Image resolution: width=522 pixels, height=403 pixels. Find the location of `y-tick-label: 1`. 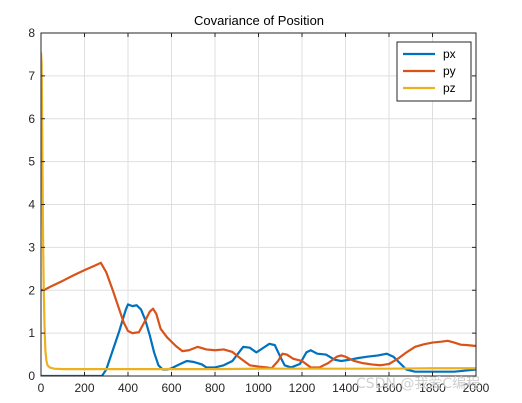

y-tick-label: 1 is located at coordinates (31, 333).